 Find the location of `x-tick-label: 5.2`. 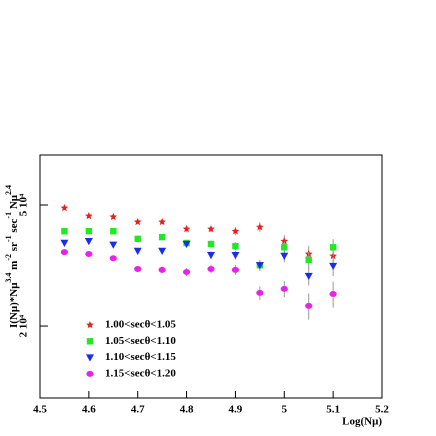

x-tick-label: 5.2 is located at coordinates (382, 410).